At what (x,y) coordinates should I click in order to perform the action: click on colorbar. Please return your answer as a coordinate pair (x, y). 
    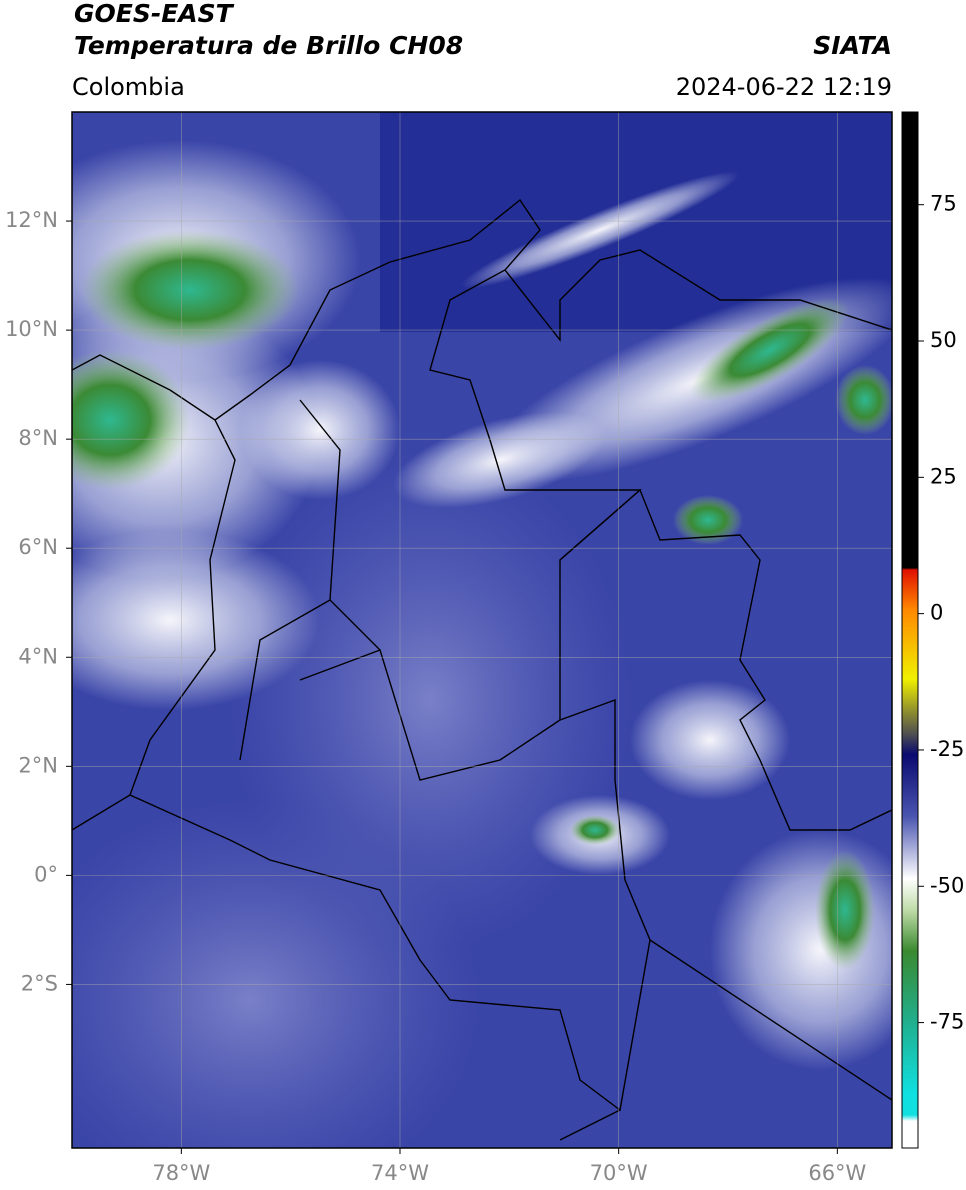
    Looking at the image, I should click on (910, 630).